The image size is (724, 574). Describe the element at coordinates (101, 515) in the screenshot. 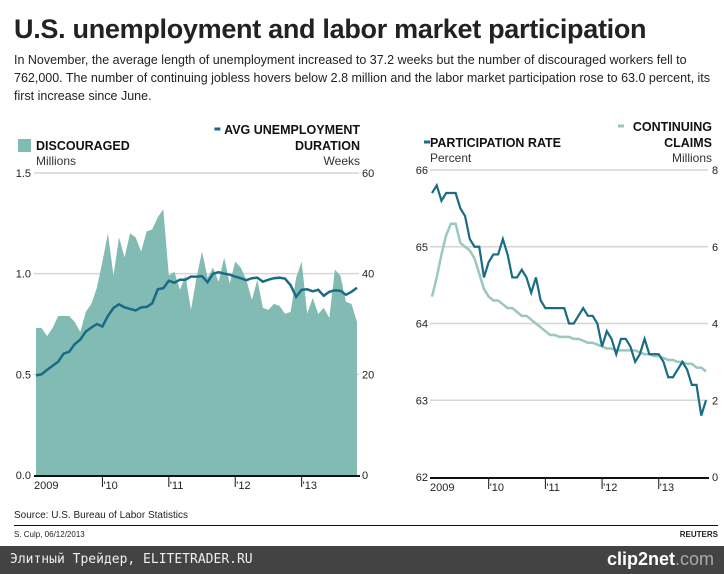

I see `source-note: Source: U.S. Bureau of Labor Statistics` at that location.